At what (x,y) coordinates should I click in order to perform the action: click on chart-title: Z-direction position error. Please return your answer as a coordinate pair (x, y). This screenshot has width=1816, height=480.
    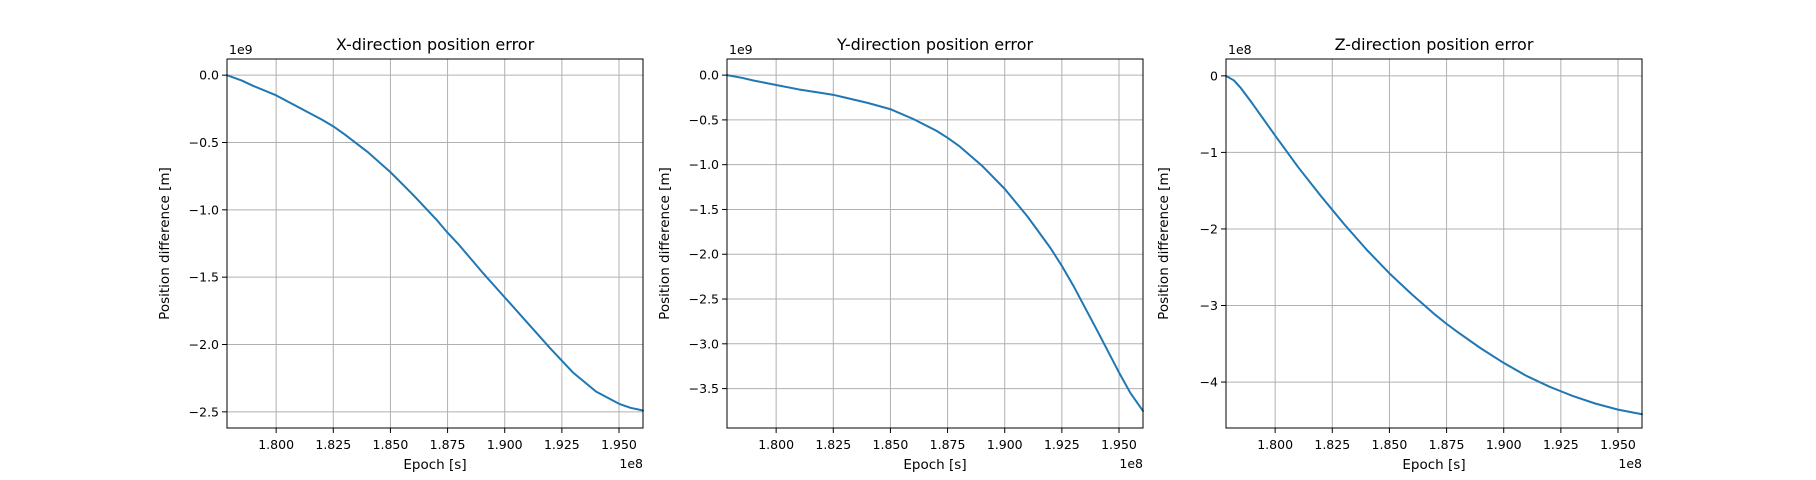
    Looking at the image, I should click on (1434, 44).